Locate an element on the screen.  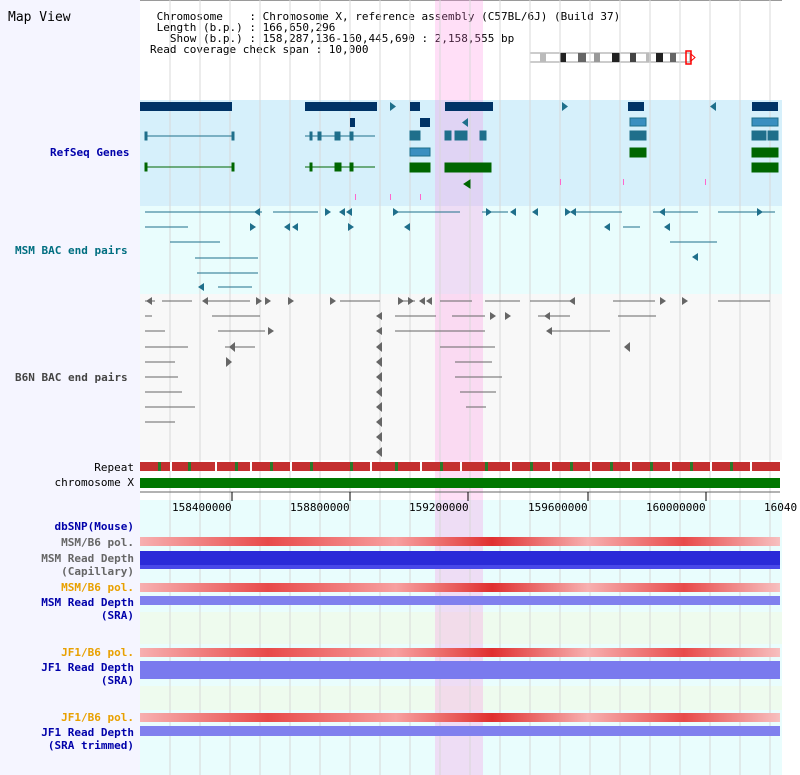
msm-b6-pol-label-2: MSM/B6 pol. is located at coordinates (97, 587).